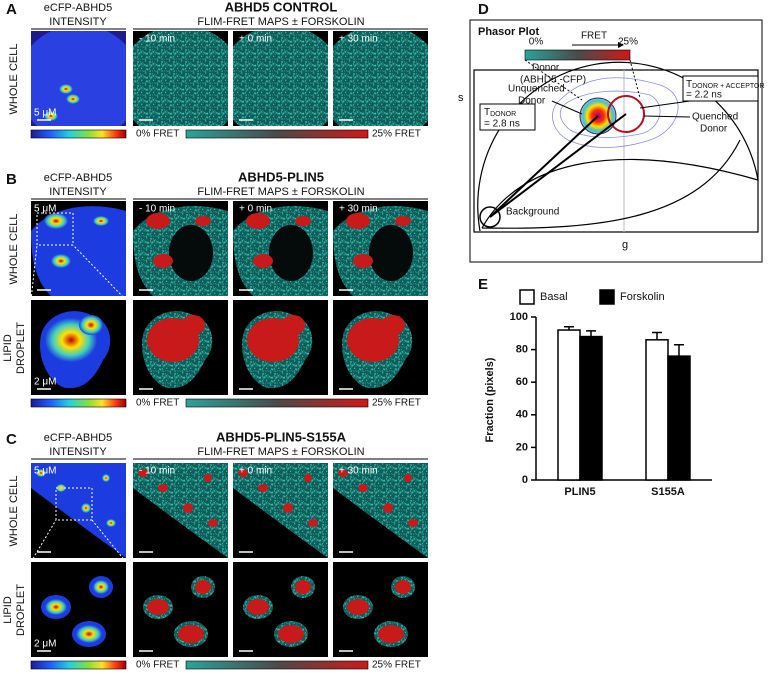  Describe the element at coordinates (679, 350) in the screenshot. I see `error-bar` at that location.